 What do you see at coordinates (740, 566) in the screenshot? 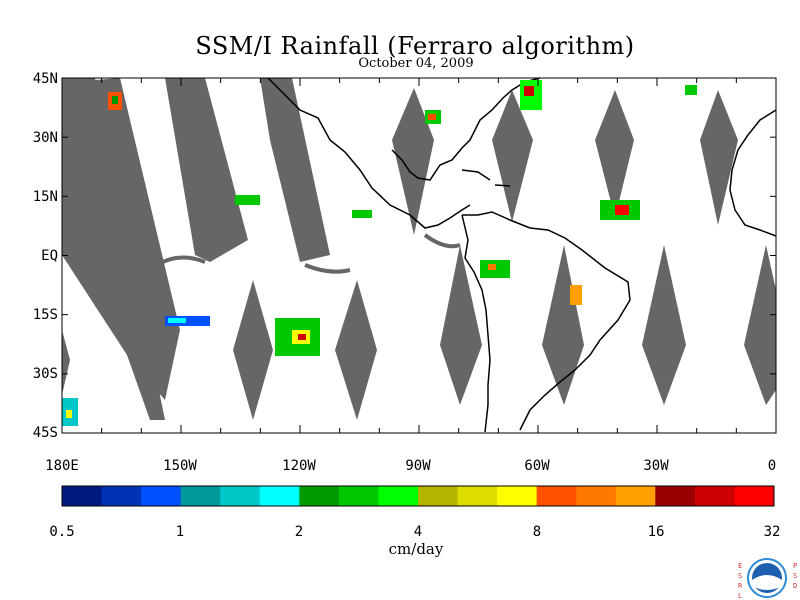
I see `logo-letter: E` at bounding box center [740, 566].